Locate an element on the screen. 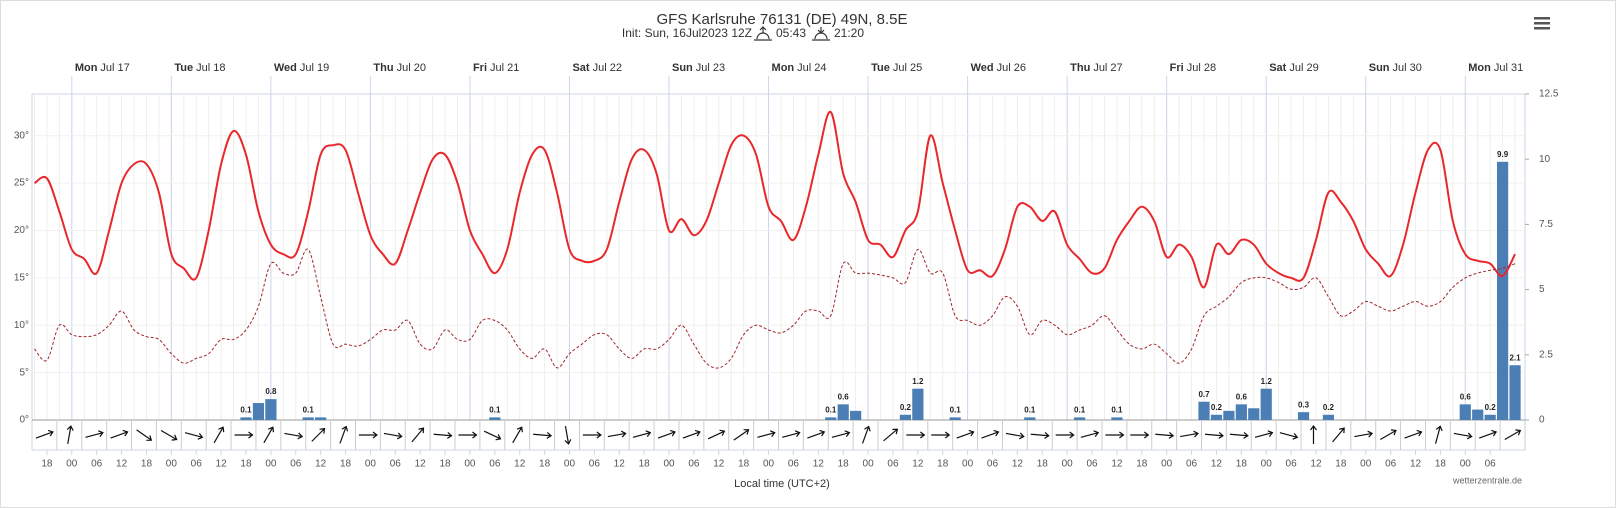  y-tick-label: 30° is located at coordinates (21, 135).